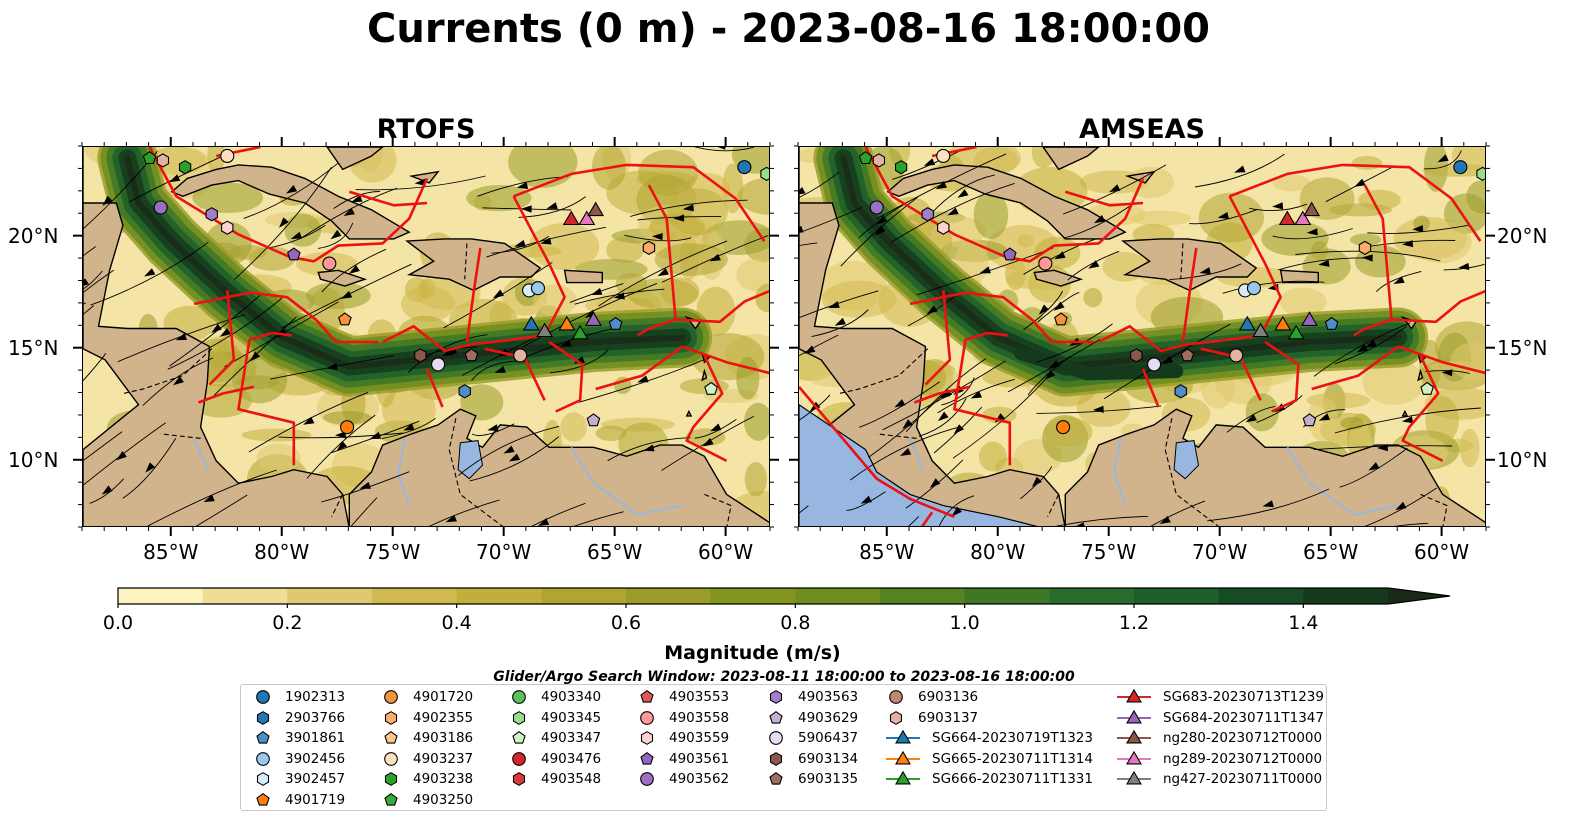 This screenshot has height=829, width=1577. What do you see at coordinates (699, 779) in the screenshot?
I see `legend-entry-label: 4903562` at bounding box center [699, 779].